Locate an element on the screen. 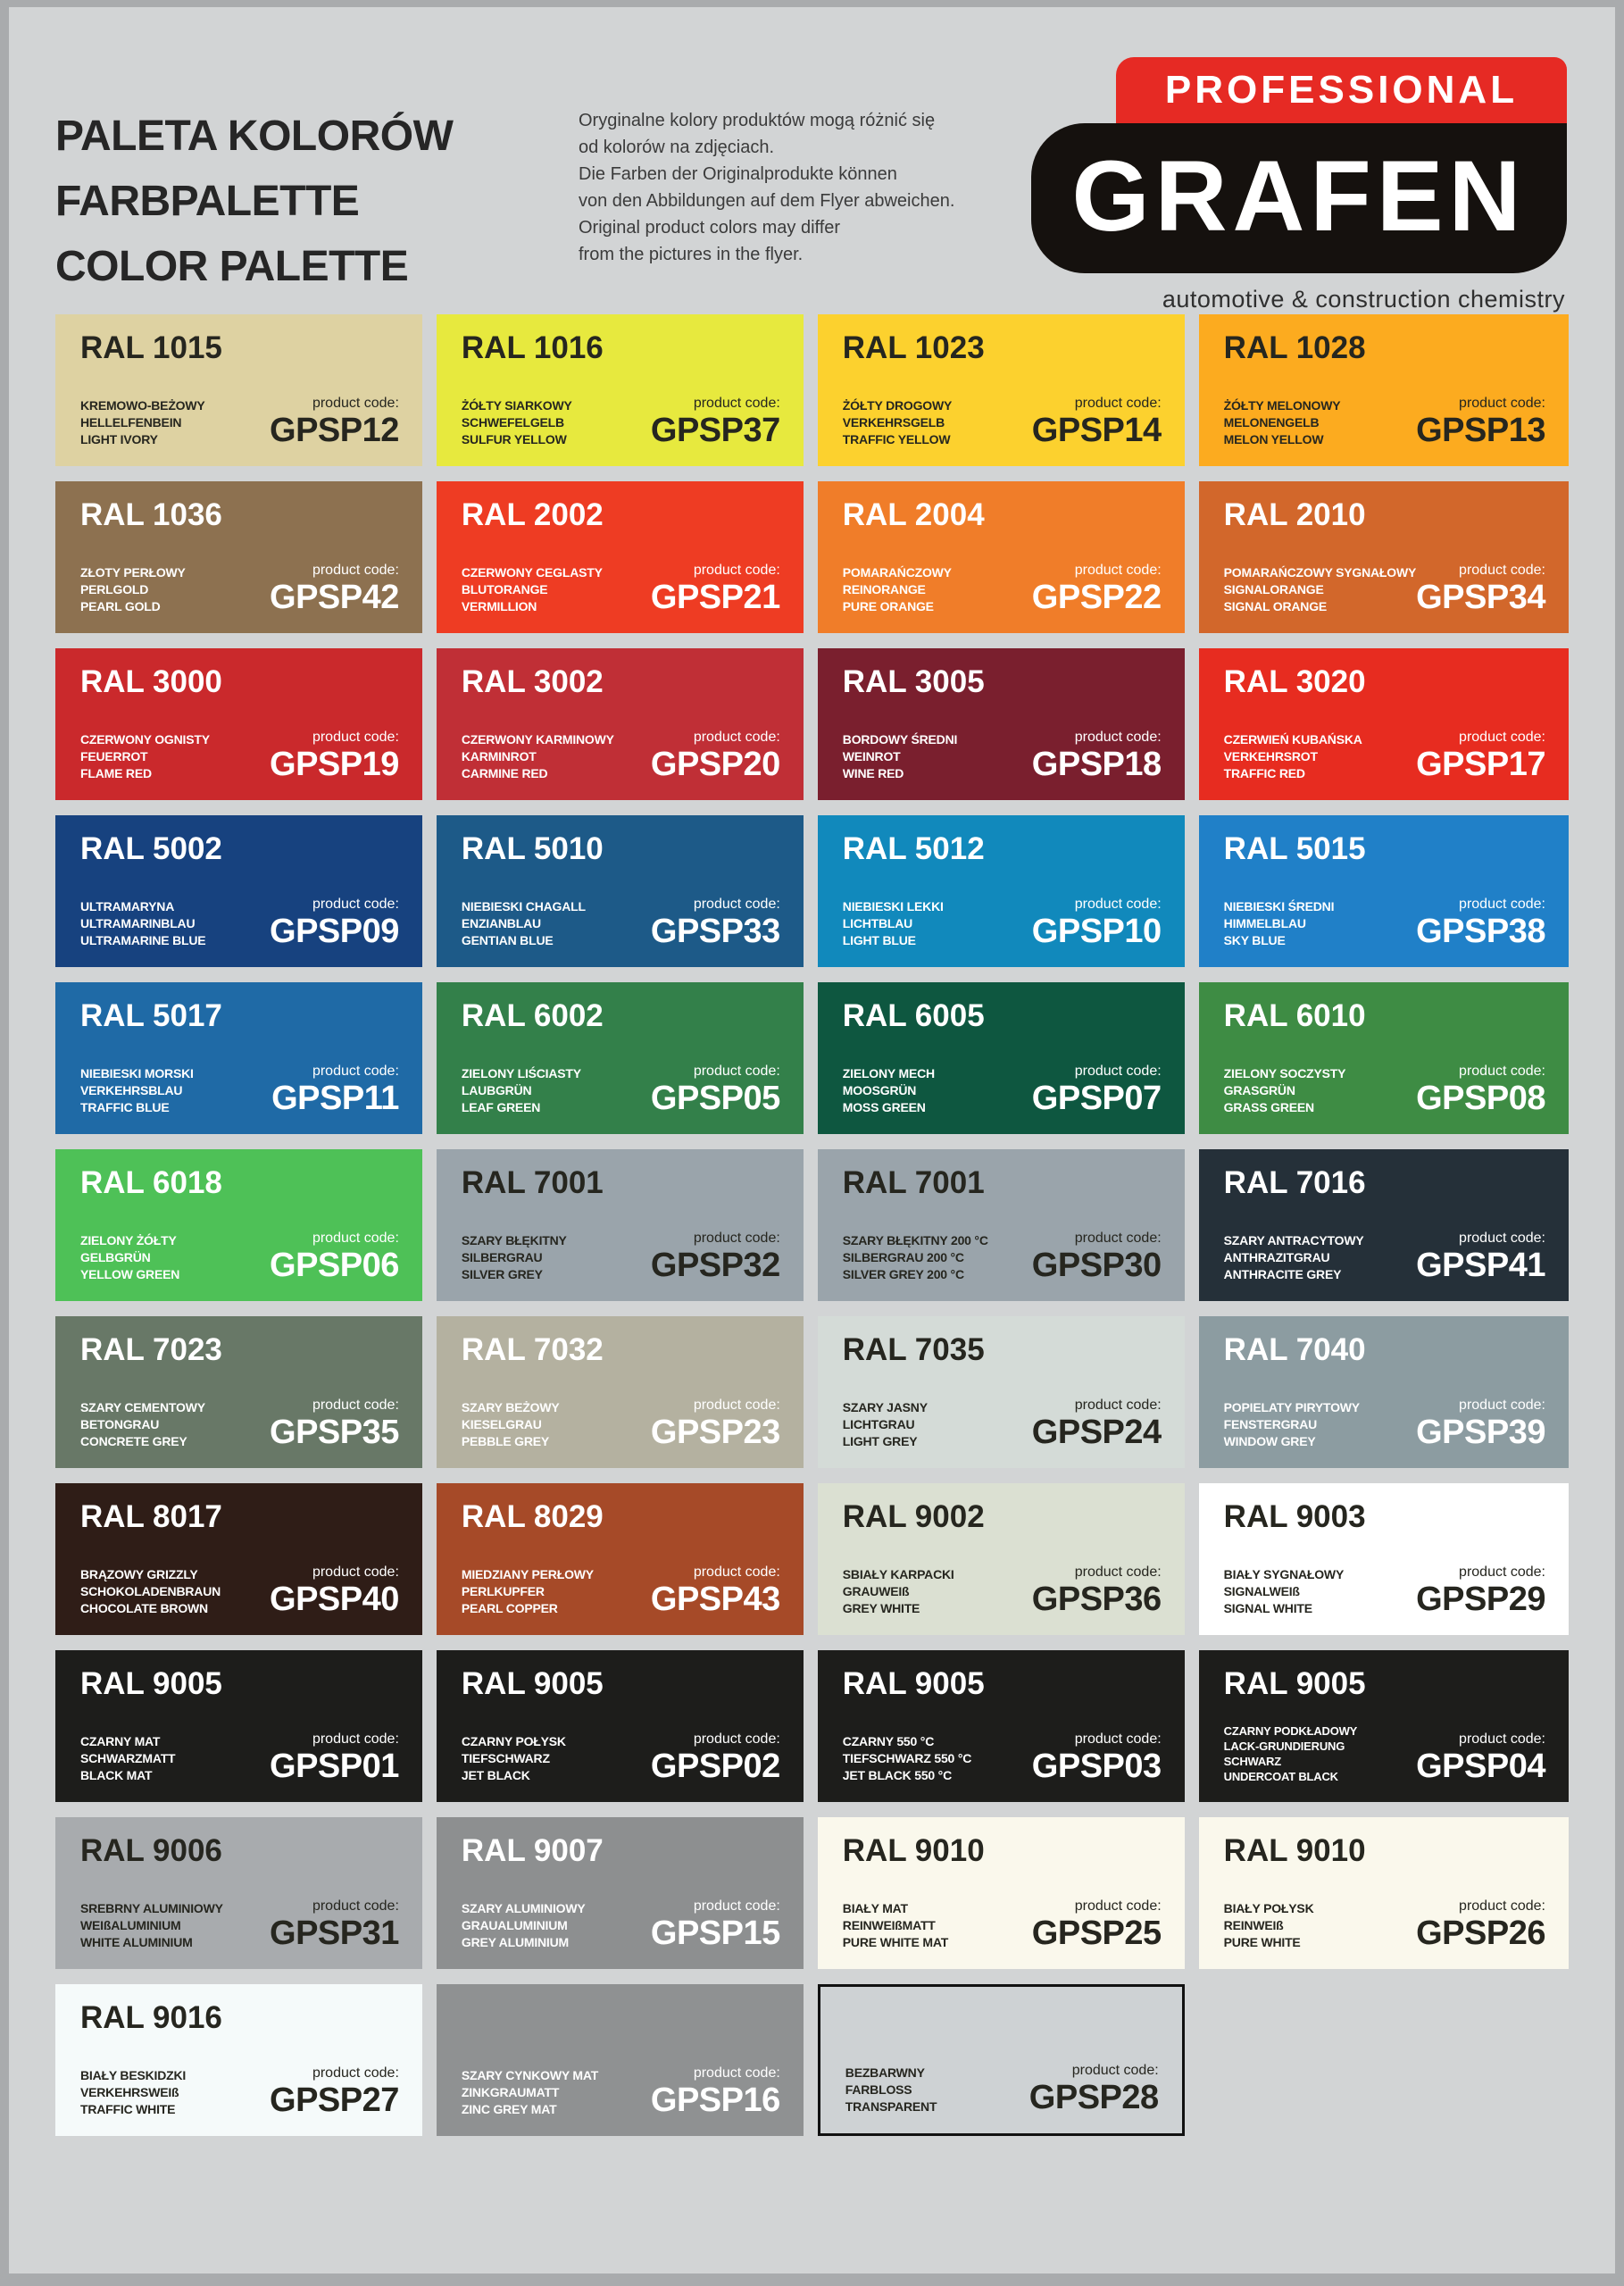 This screenshot has width=1624, height=2286. ral-number: RAL 7001 is located at coordinates (913, 1183).